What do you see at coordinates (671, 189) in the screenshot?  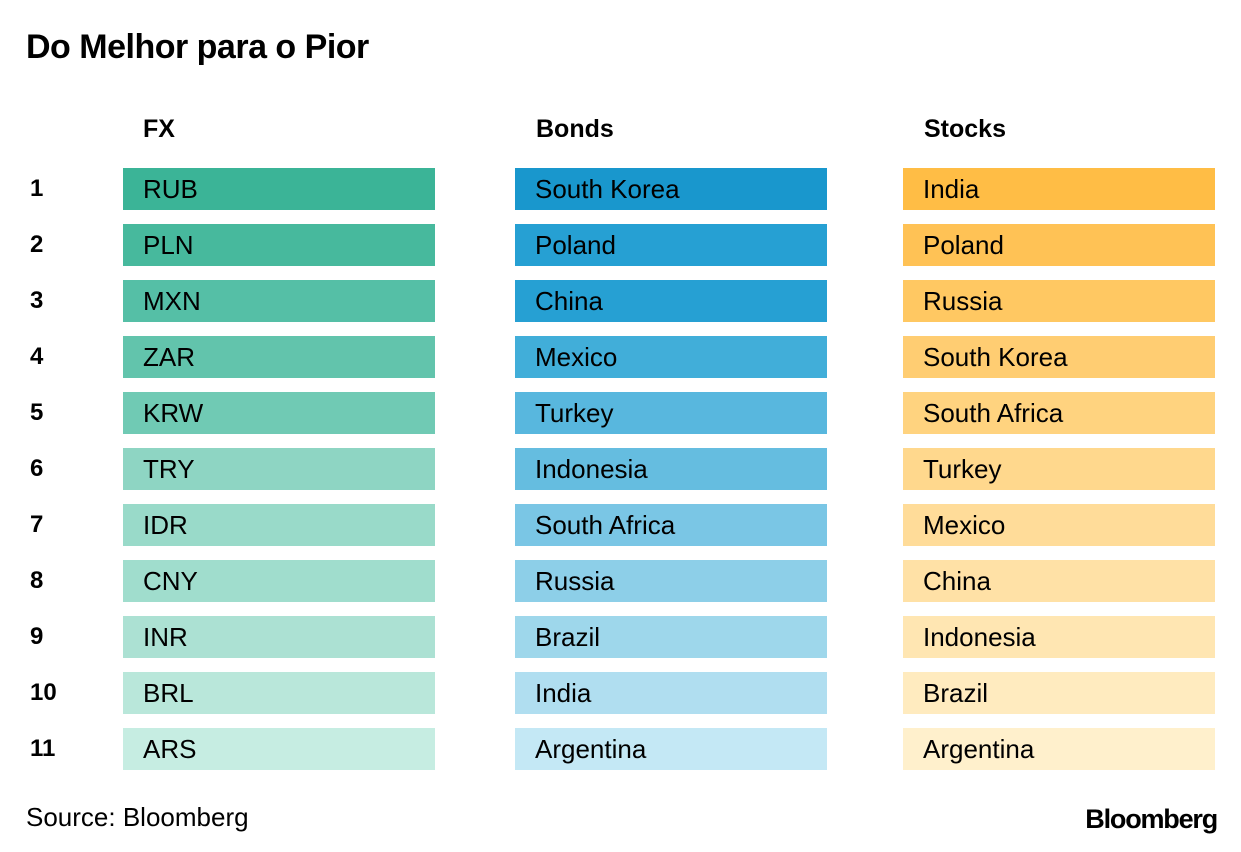 I see `bonds-cell: South Korea` at bounding box center [671, 189].